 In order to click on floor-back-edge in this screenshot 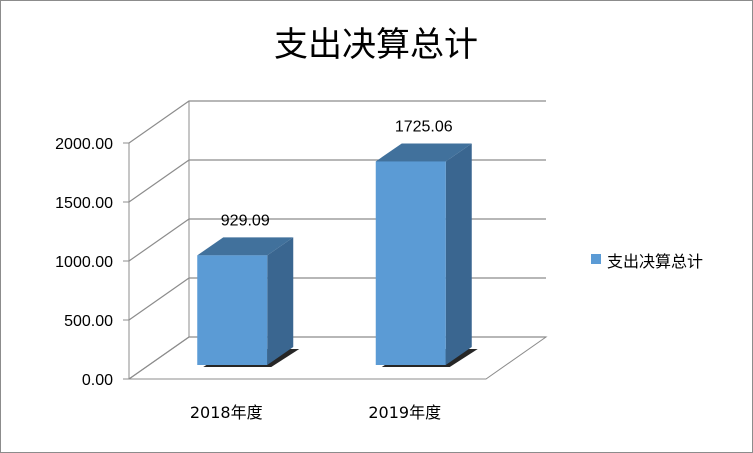, I will do `click(337, 358)`.